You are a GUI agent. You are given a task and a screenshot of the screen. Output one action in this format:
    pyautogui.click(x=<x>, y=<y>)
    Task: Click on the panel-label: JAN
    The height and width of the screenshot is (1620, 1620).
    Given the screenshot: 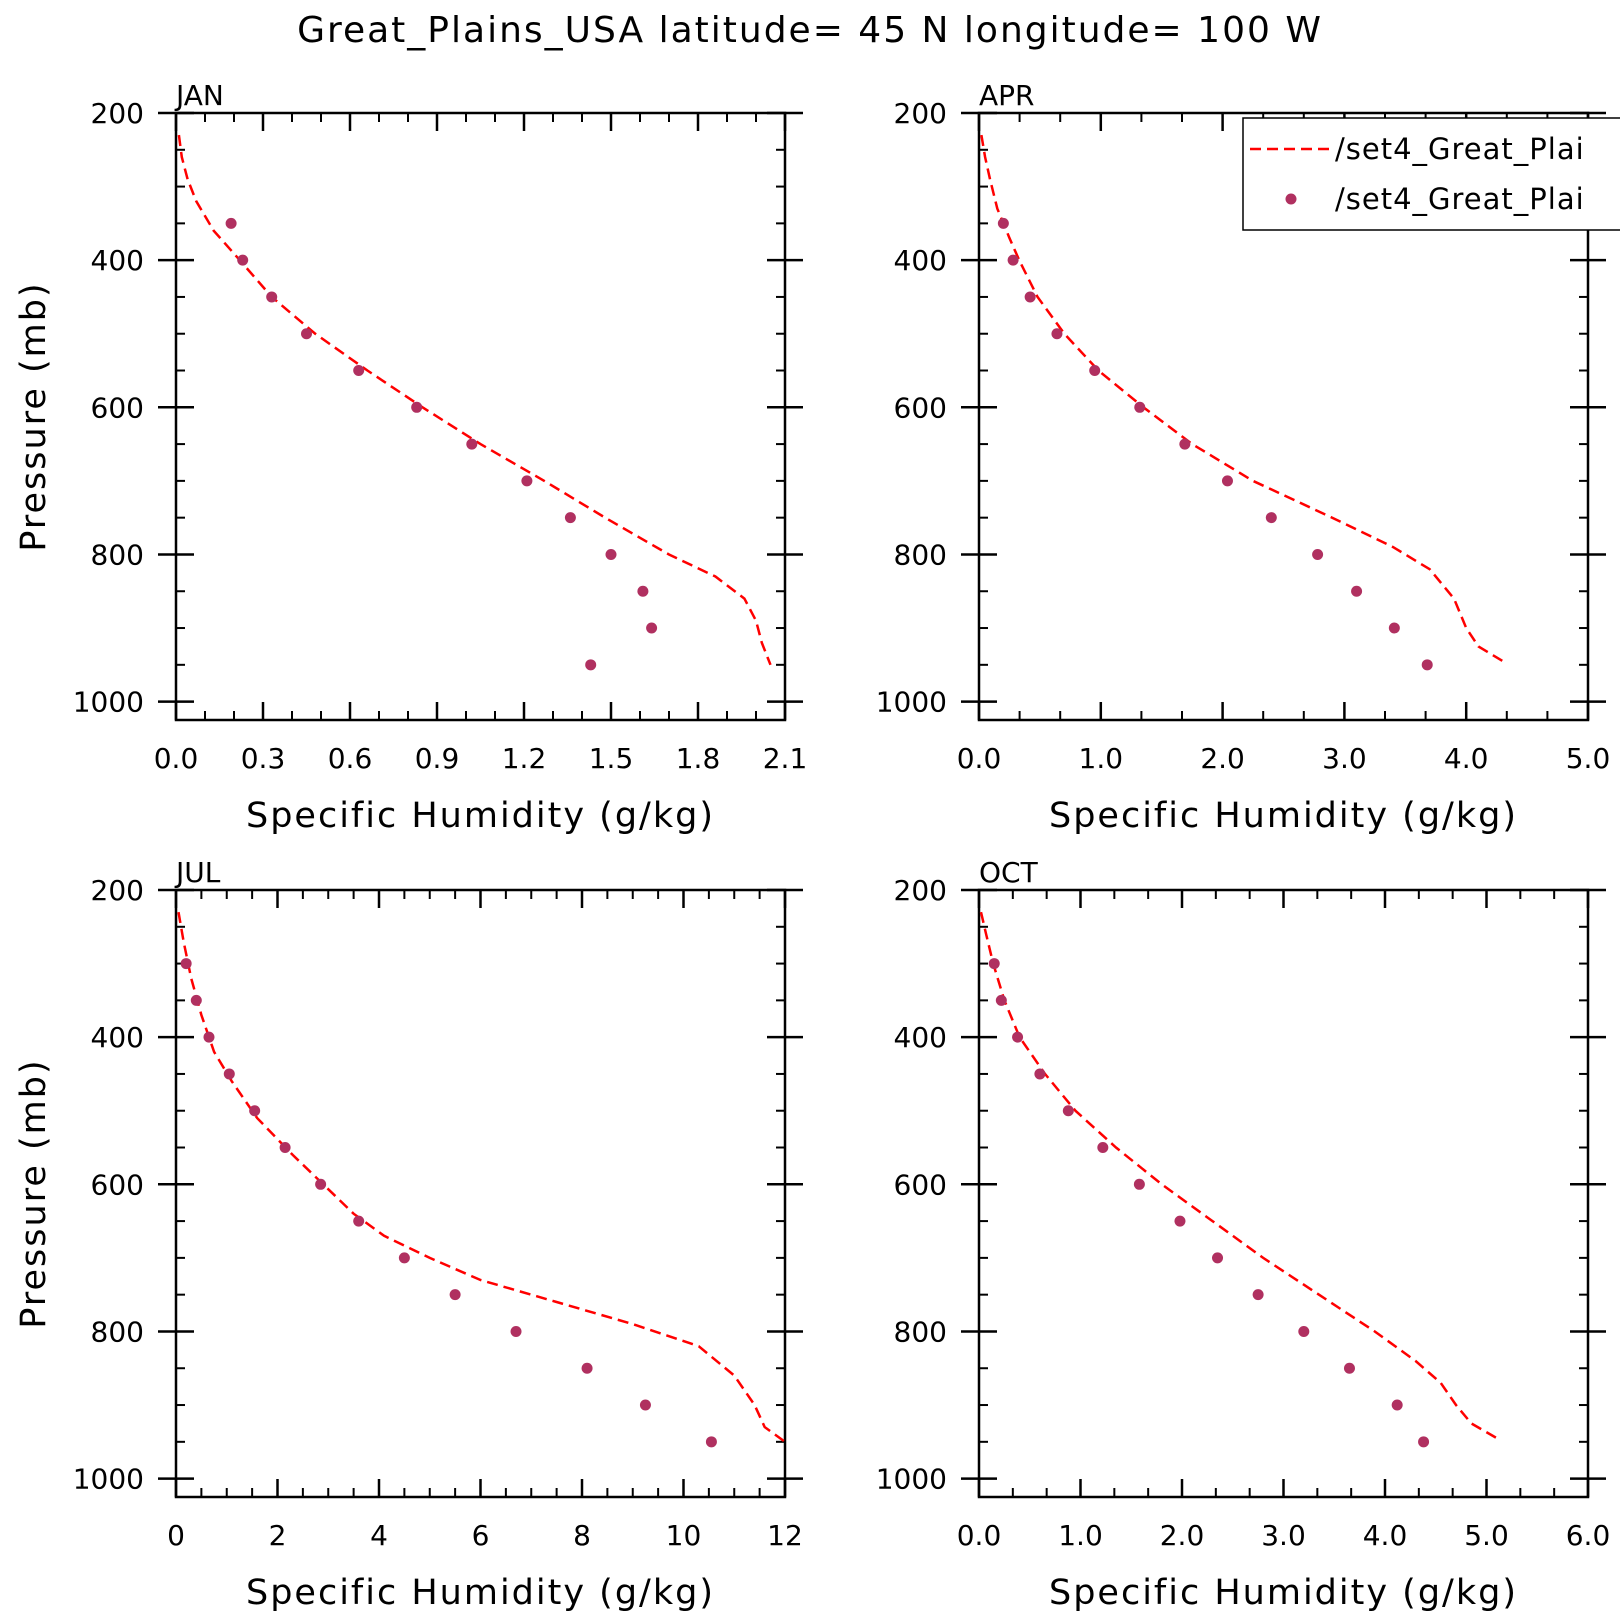 What is the action you would take?
    pyautogui.click(x=199, y=95)
    